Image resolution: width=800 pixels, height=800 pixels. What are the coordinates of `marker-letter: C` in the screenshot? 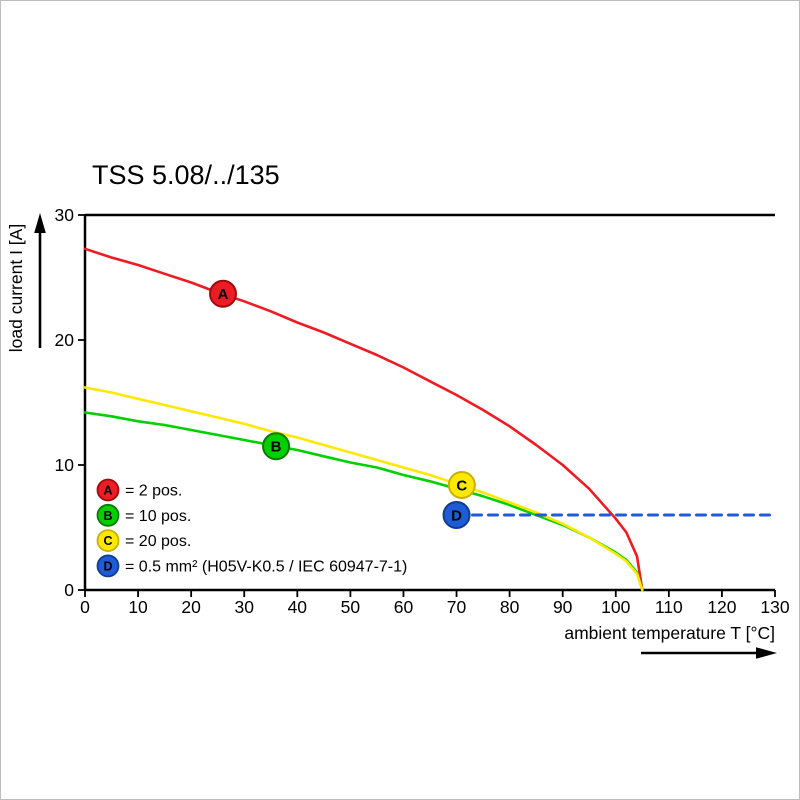 It's located at (461, 485).